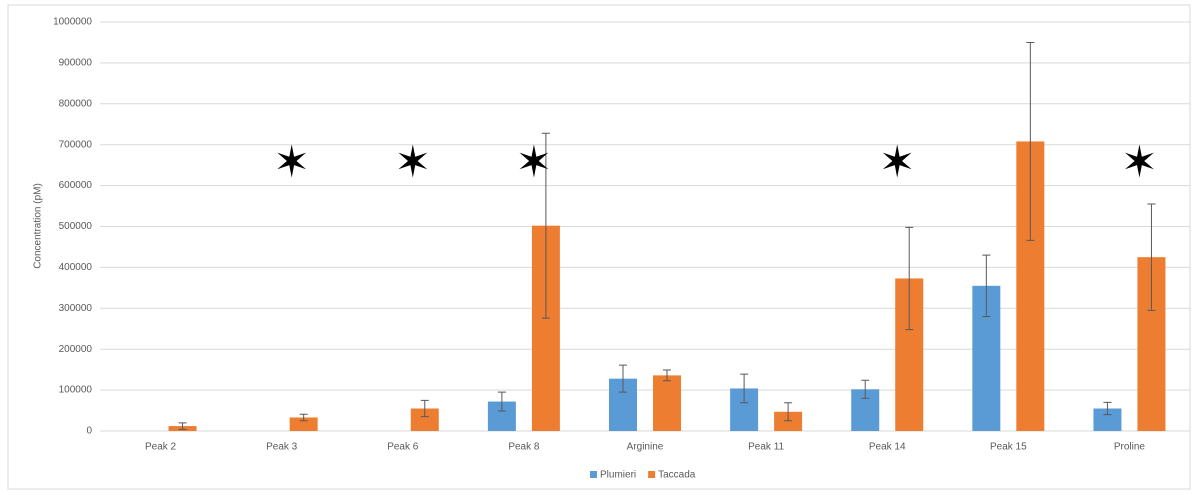 The image size is (1202, 495). What do you see at coordinates (76, 308) in the screenshot?
I see `y-tick-label: 300000` at bounding box center [76, 308].